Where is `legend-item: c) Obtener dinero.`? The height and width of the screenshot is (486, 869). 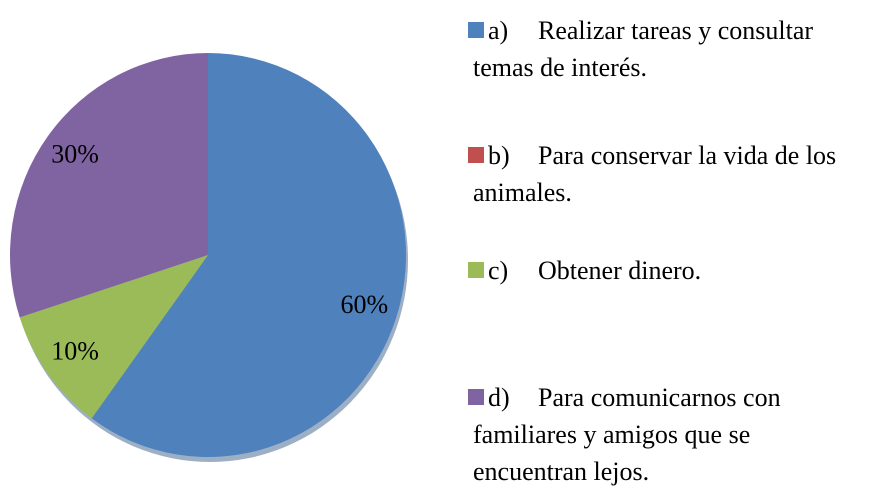 legend-item: c) Obtener dinero. is located at coordinates (666, 270).